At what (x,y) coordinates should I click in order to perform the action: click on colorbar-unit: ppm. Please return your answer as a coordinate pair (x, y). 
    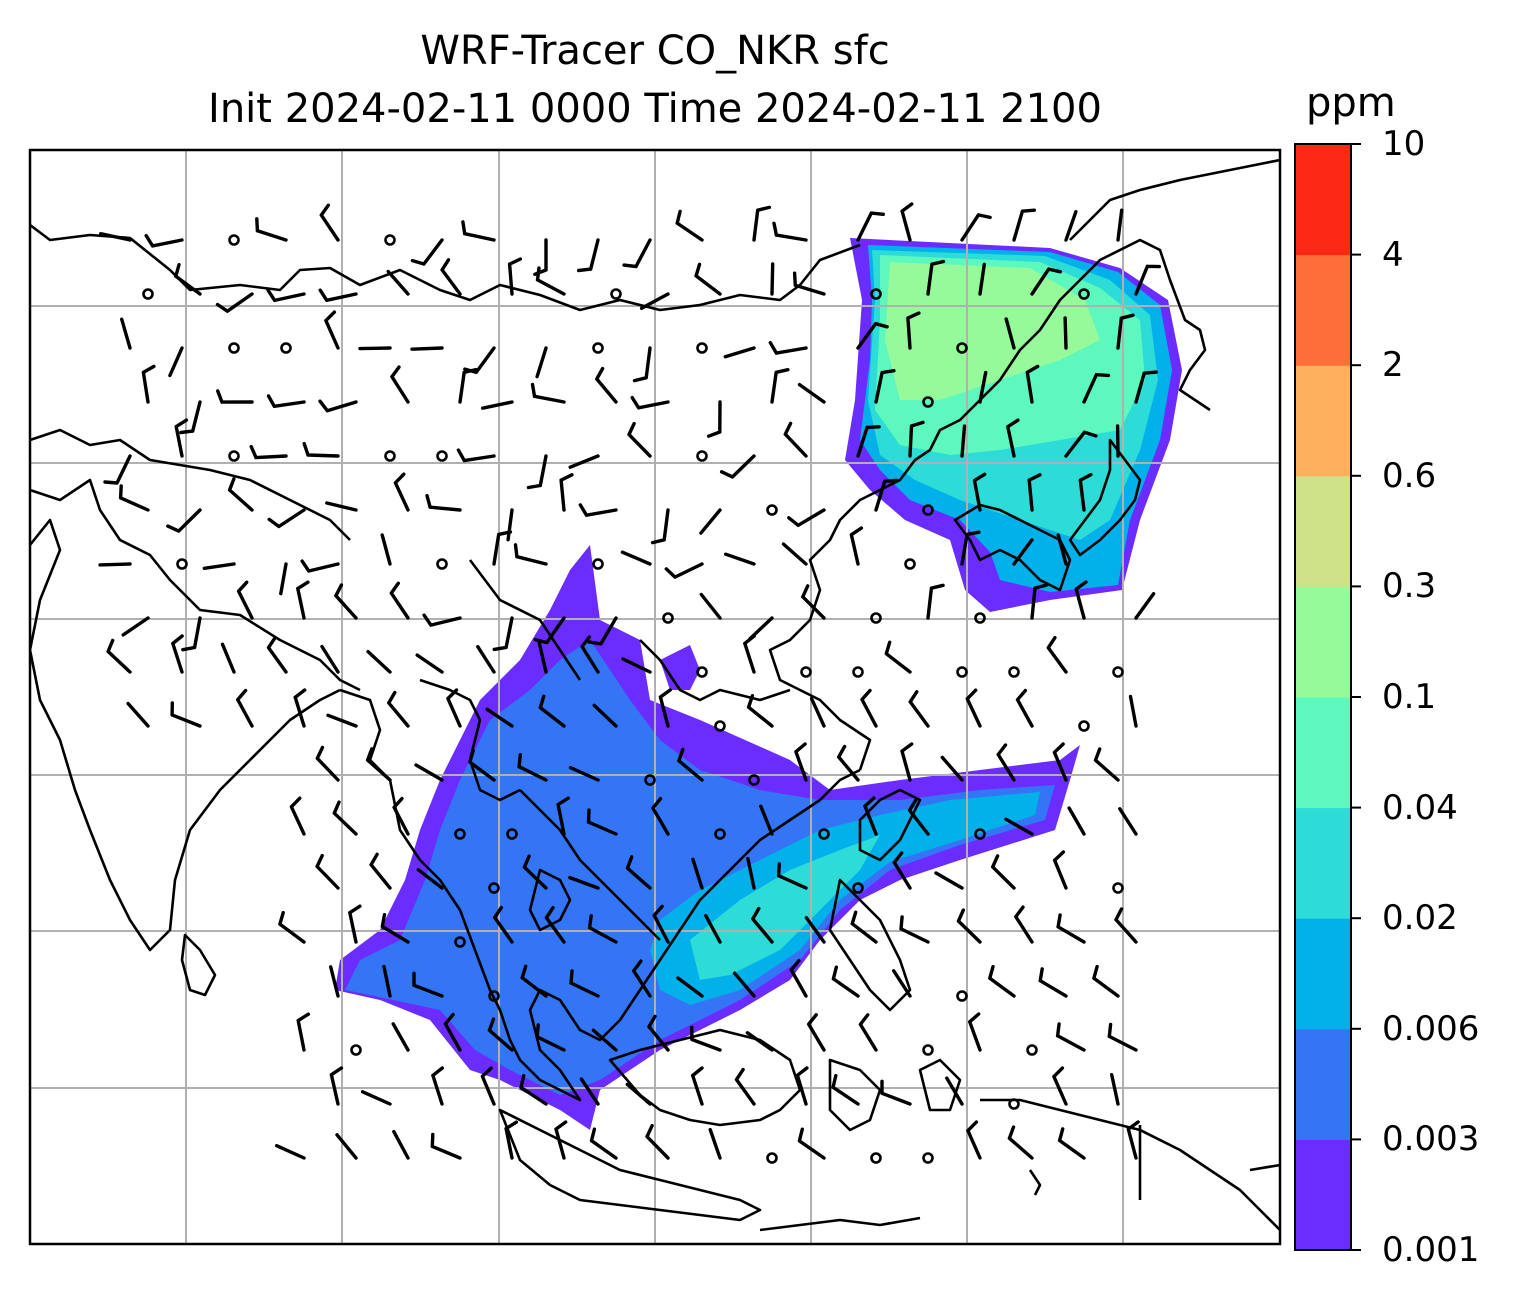
    Looking at the image, I should click on (1351, 103).